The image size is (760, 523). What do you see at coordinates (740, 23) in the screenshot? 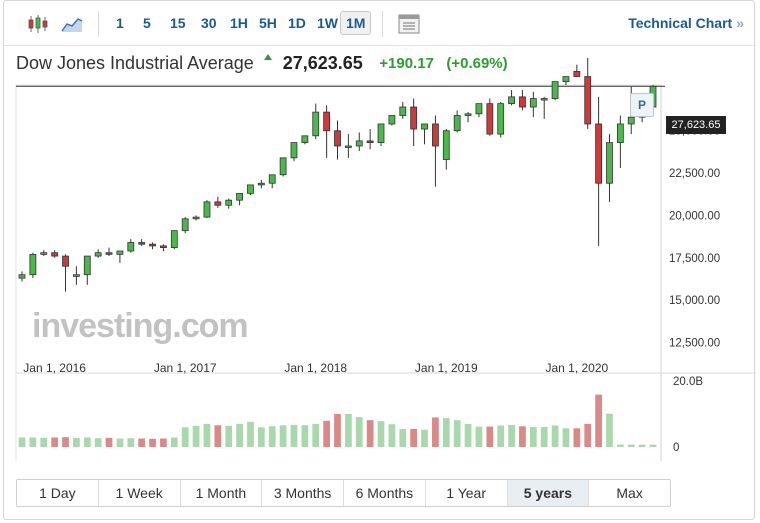
I see `chevron-right-icon: »` at bounding box center [740, 23].